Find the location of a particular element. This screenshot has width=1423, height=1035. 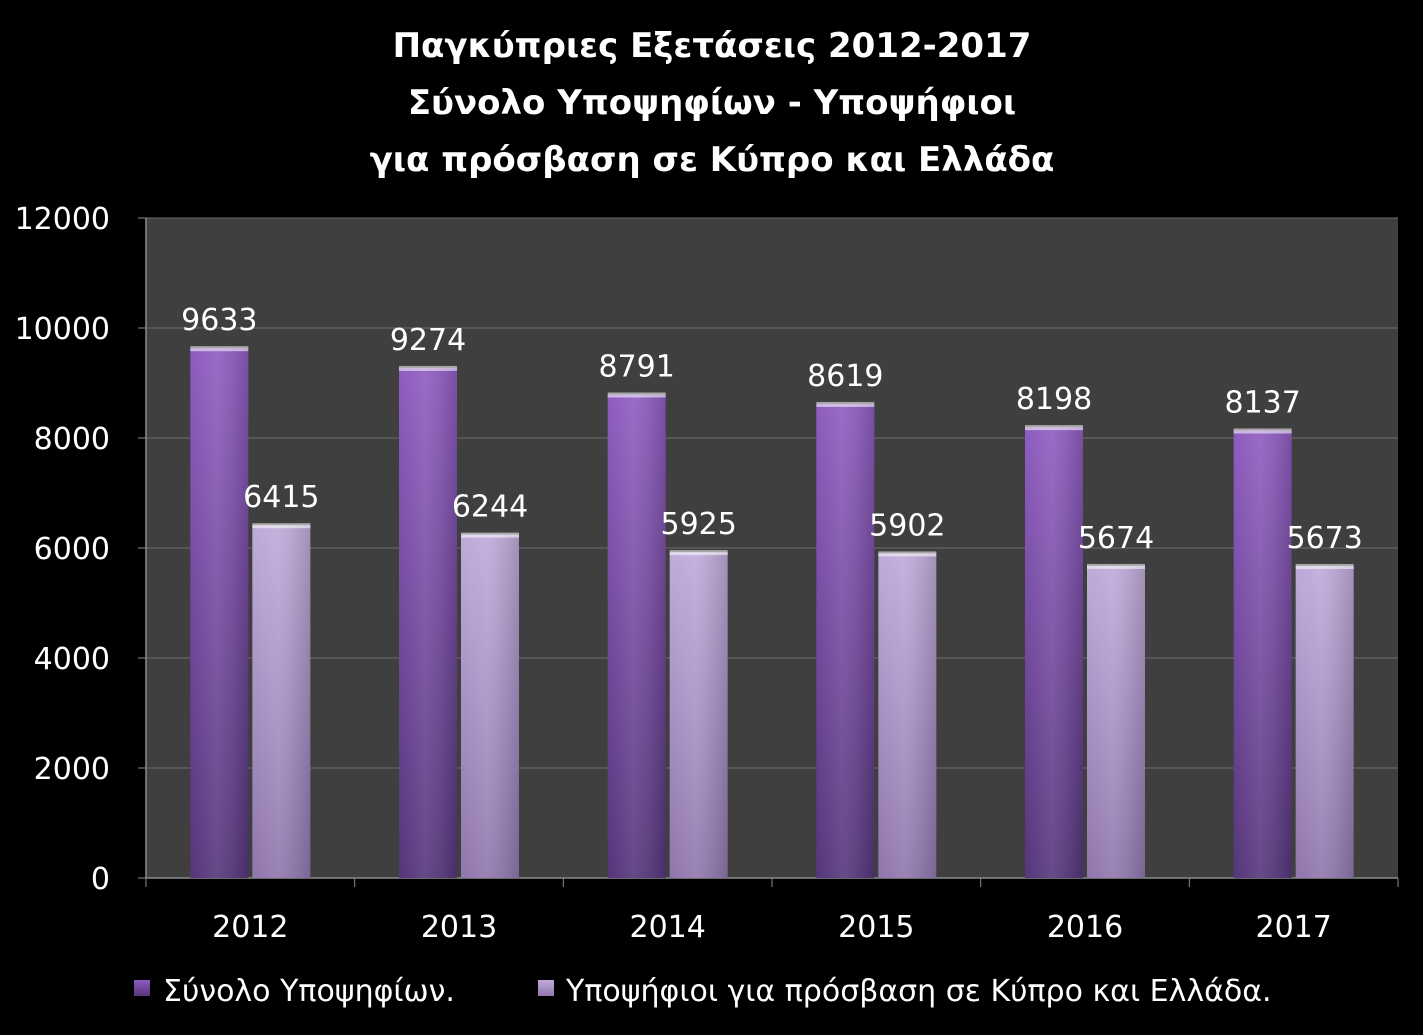

y-tick-label: 4000 is located at coordinates (72, 659).